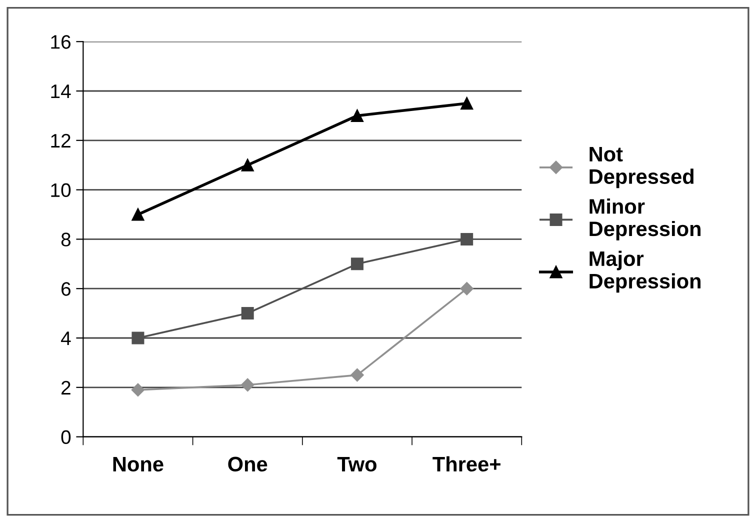 The height and width of the screenshot is (520, 756). I want to click on y-tick-label: 14, so click(61, 91).